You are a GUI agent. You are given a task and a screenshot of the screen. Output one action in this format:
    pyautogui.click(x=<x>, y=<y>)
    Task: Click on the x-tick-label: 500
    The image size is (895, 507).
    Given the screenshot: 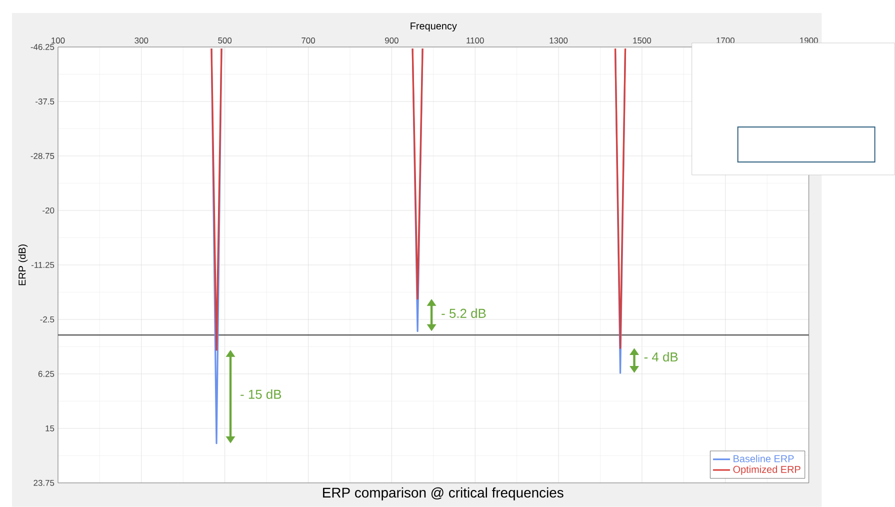 What is the action you would take?
    pyautogui.click(x=225, y=41)
    